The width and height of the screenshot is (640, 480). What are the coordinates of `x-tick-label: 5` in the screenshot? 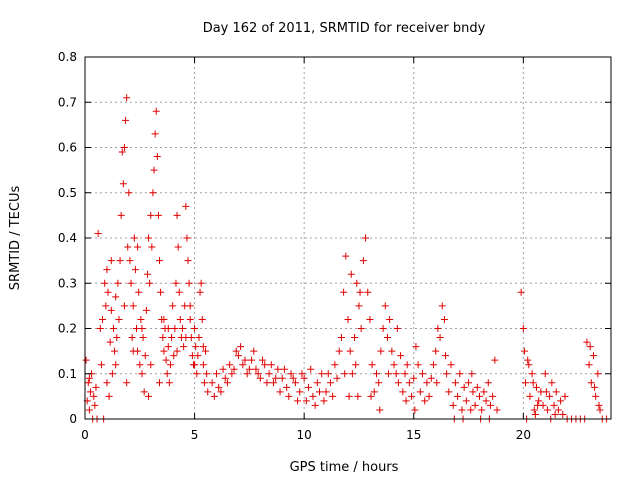 It's located at (195, 435).